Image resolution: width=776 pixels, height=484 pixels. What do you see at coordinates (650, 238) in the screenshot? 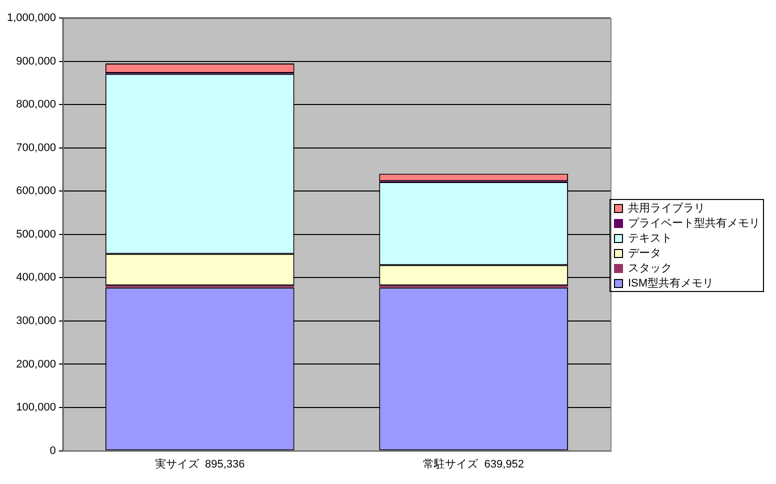
I see `legend-label: テキスト` at bounding box center [650, 238].